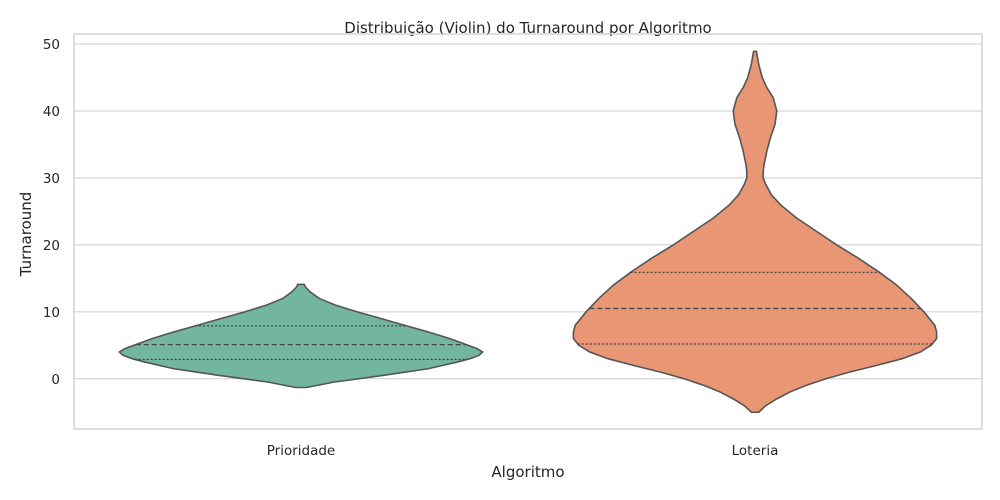 Image resolution: width=1000 pixels, height=500 pixels. Describe the element at coordinates (26, 235) in the screenshot. I see `y-axis-label: Turnaround` at that location.